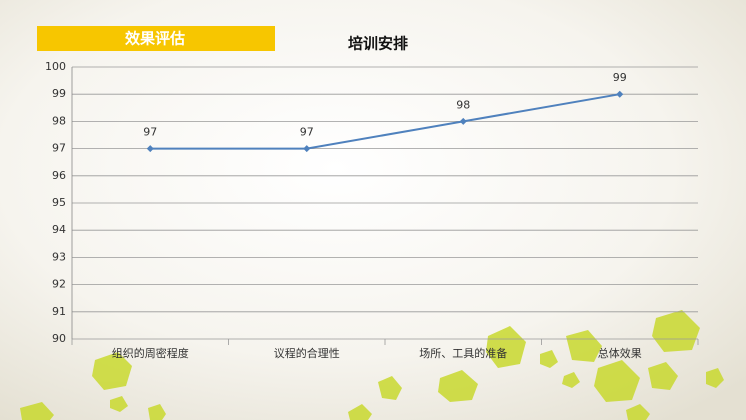  What do you see at coordinates (59, 338) in the screenshot?
I see `y-tick-label: 90` at bounding box center [59, 338].